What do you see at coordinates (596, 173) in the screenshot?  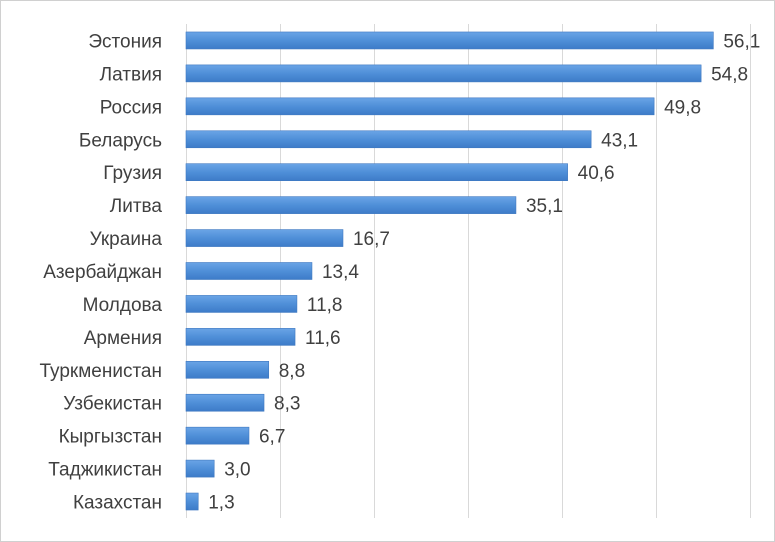 I see `data-label: 40,6` at bounding box center [596, 173].